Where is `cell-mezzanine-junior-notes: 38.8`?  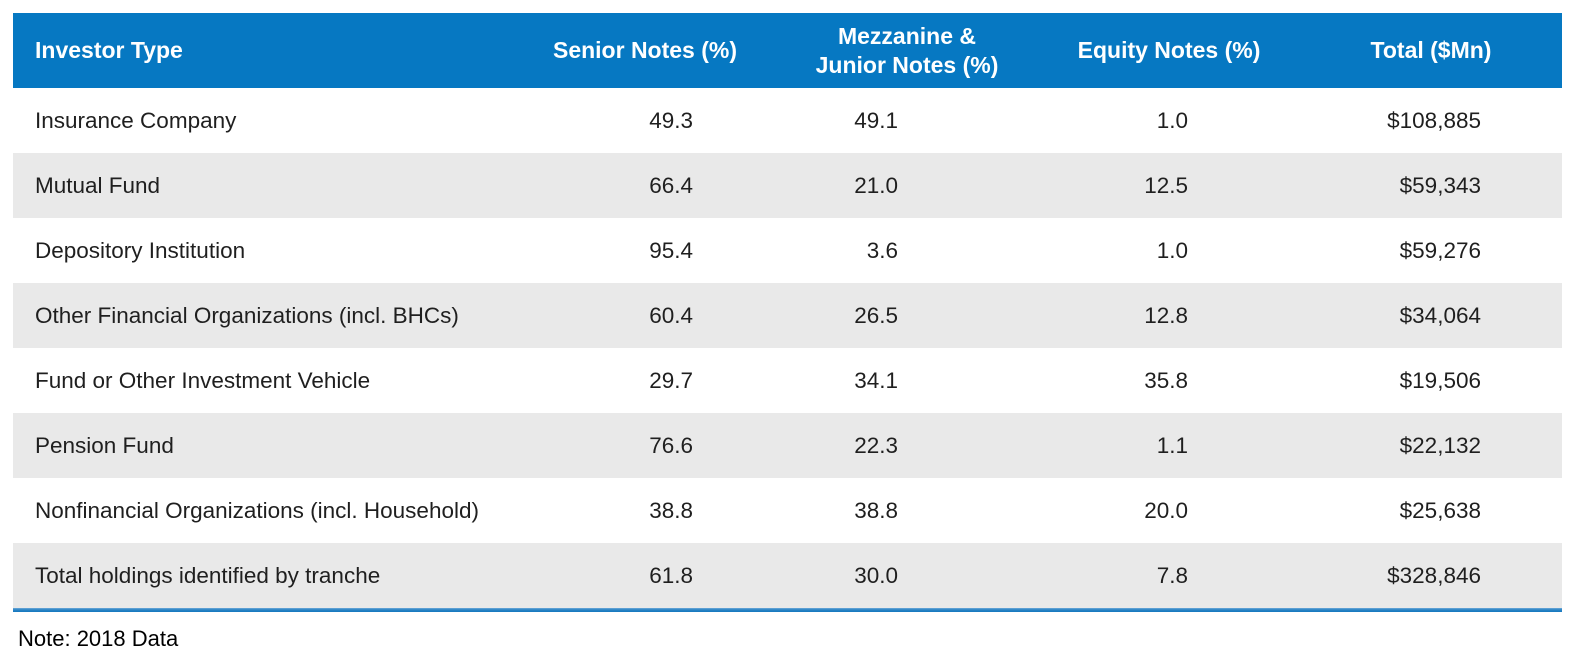
cell-mezzanine-junior-notes: 38.8 is located at coordinates (876, 510).